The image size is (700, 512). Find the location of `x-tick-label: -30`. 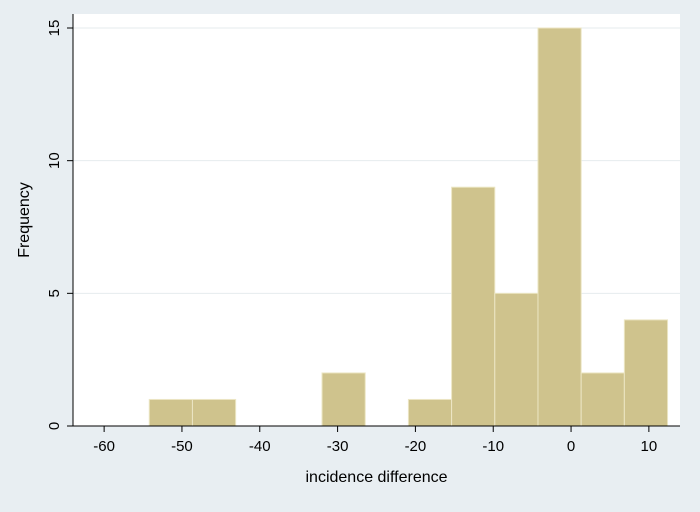

x-tick-label: -30 is located at coordinates (338, 446).